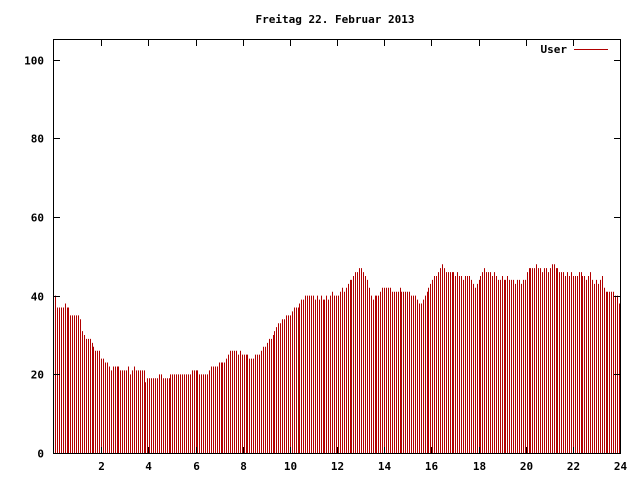 This screenshot has height=480, width=640. Describe the element at coordinates (554, 49) in the screenshot. I see `legend-label: User` at that location.